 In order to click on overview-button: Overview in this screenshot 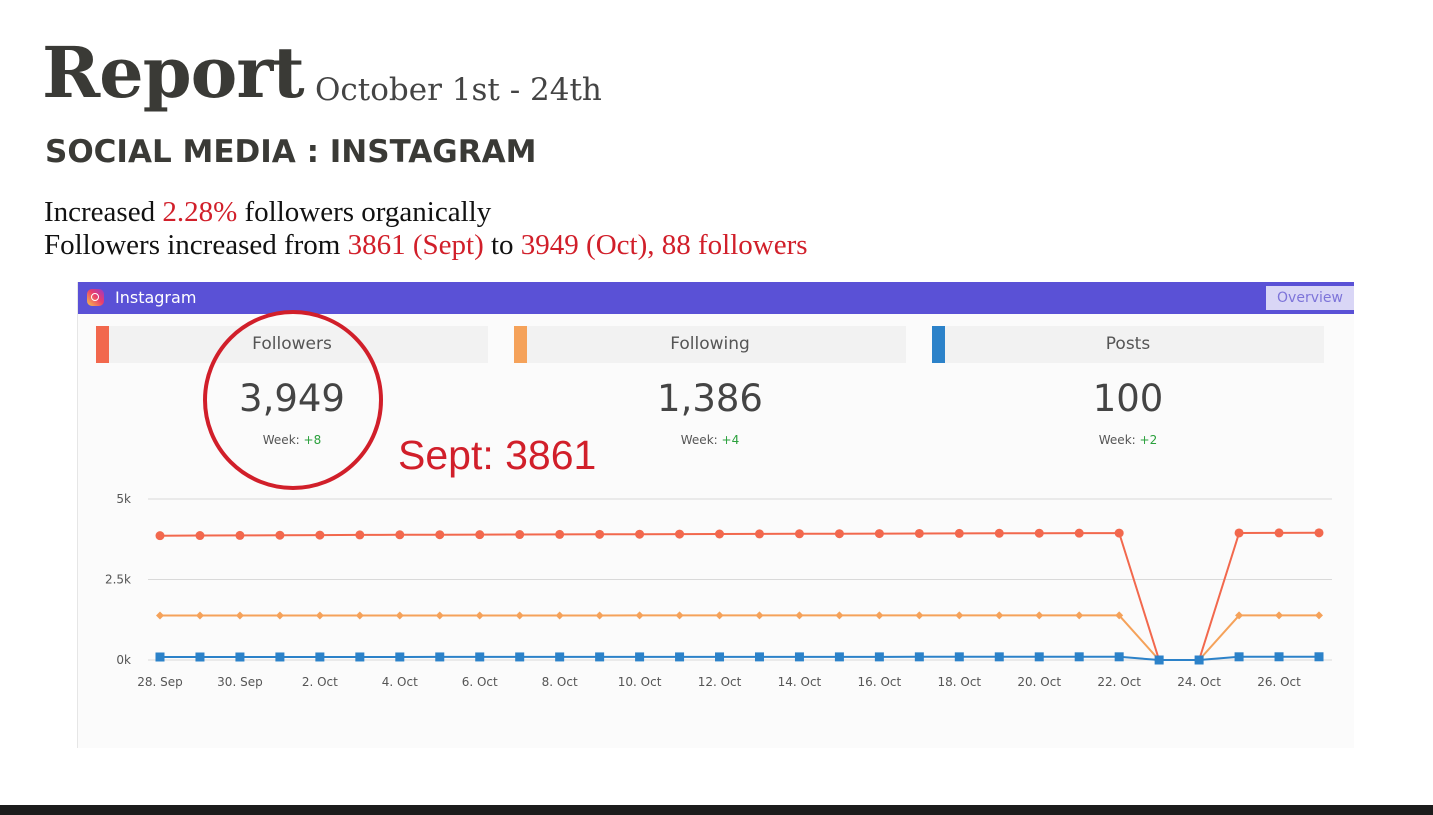, I will do `click(1310, 298)`.